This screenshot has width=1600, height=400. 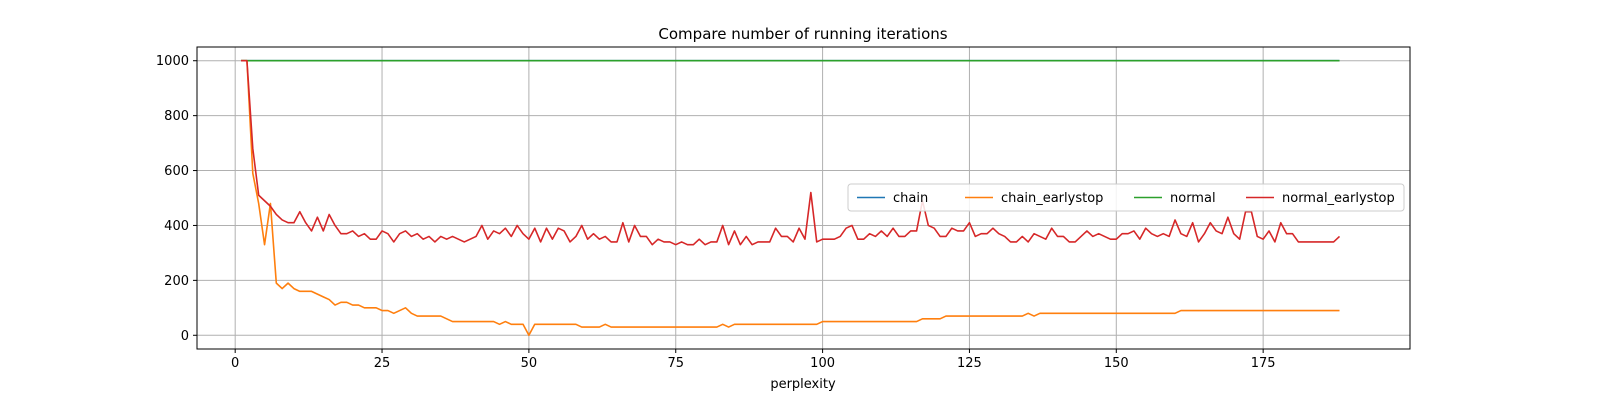 What do you see at coordinates (1193, 198) in the screenshot?
I see `legend-label-normal: normal` at bounding box center [1193, 198].